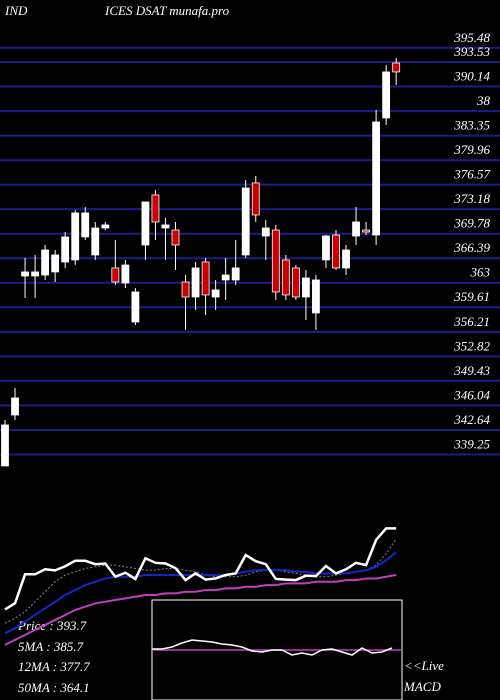  I want to click on legend-label: 50MA : 364.1, so click(54, 687).